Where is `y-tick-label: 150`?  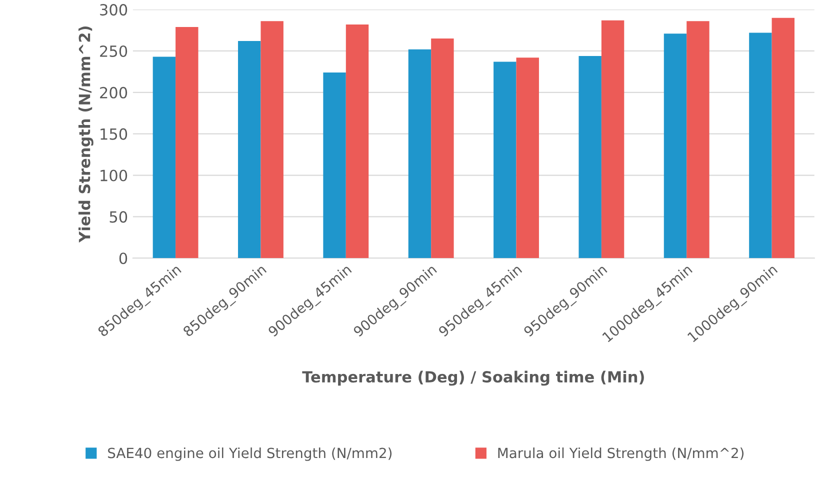 y-tick-label: 150 is located at coordinates (114, 134).